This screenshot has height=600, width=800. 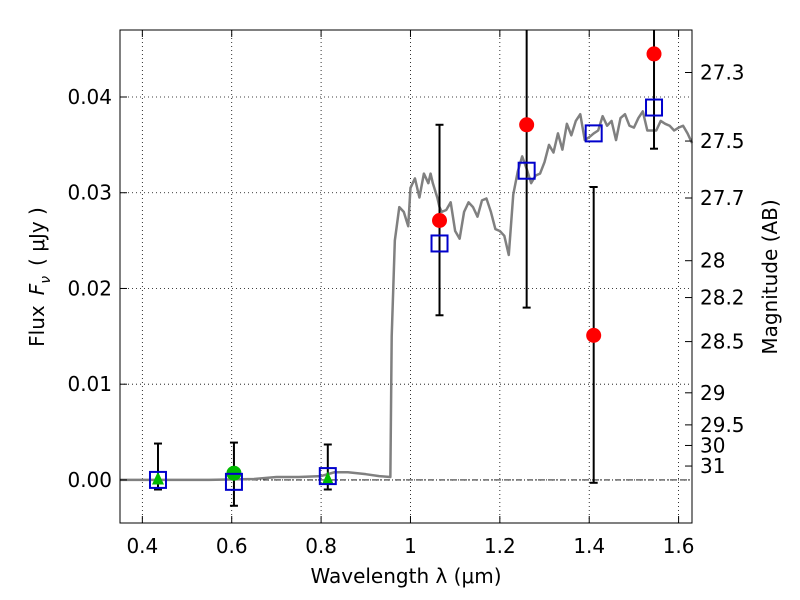 I want to click on x-tick-label: 1.4, so click(x=589, y=546).